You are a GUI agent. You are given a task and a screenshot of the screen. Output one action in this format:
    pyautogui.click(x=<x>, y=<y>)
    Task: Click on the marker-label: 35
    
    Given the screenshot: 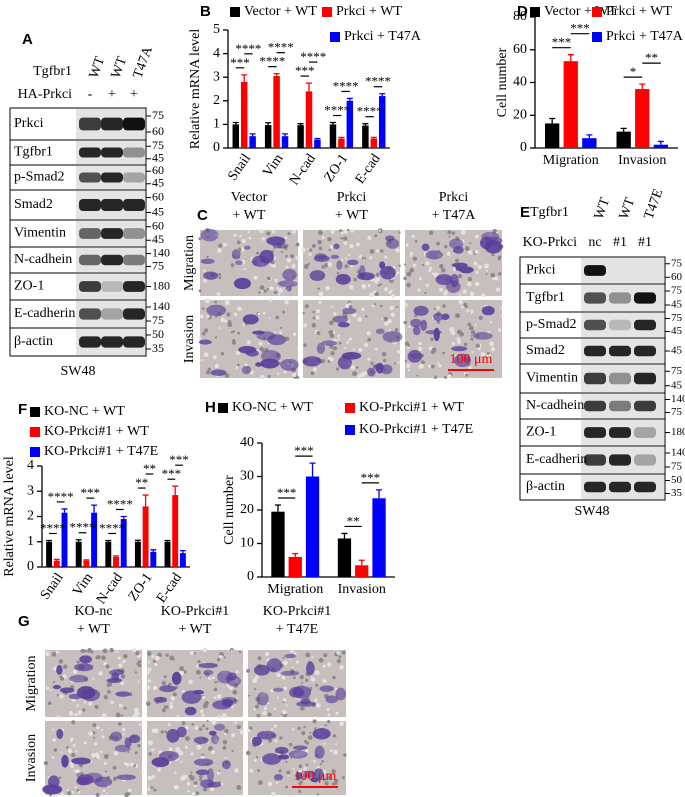 What is the action you would take?
    pyautogui.click(x=158, y=348)
    